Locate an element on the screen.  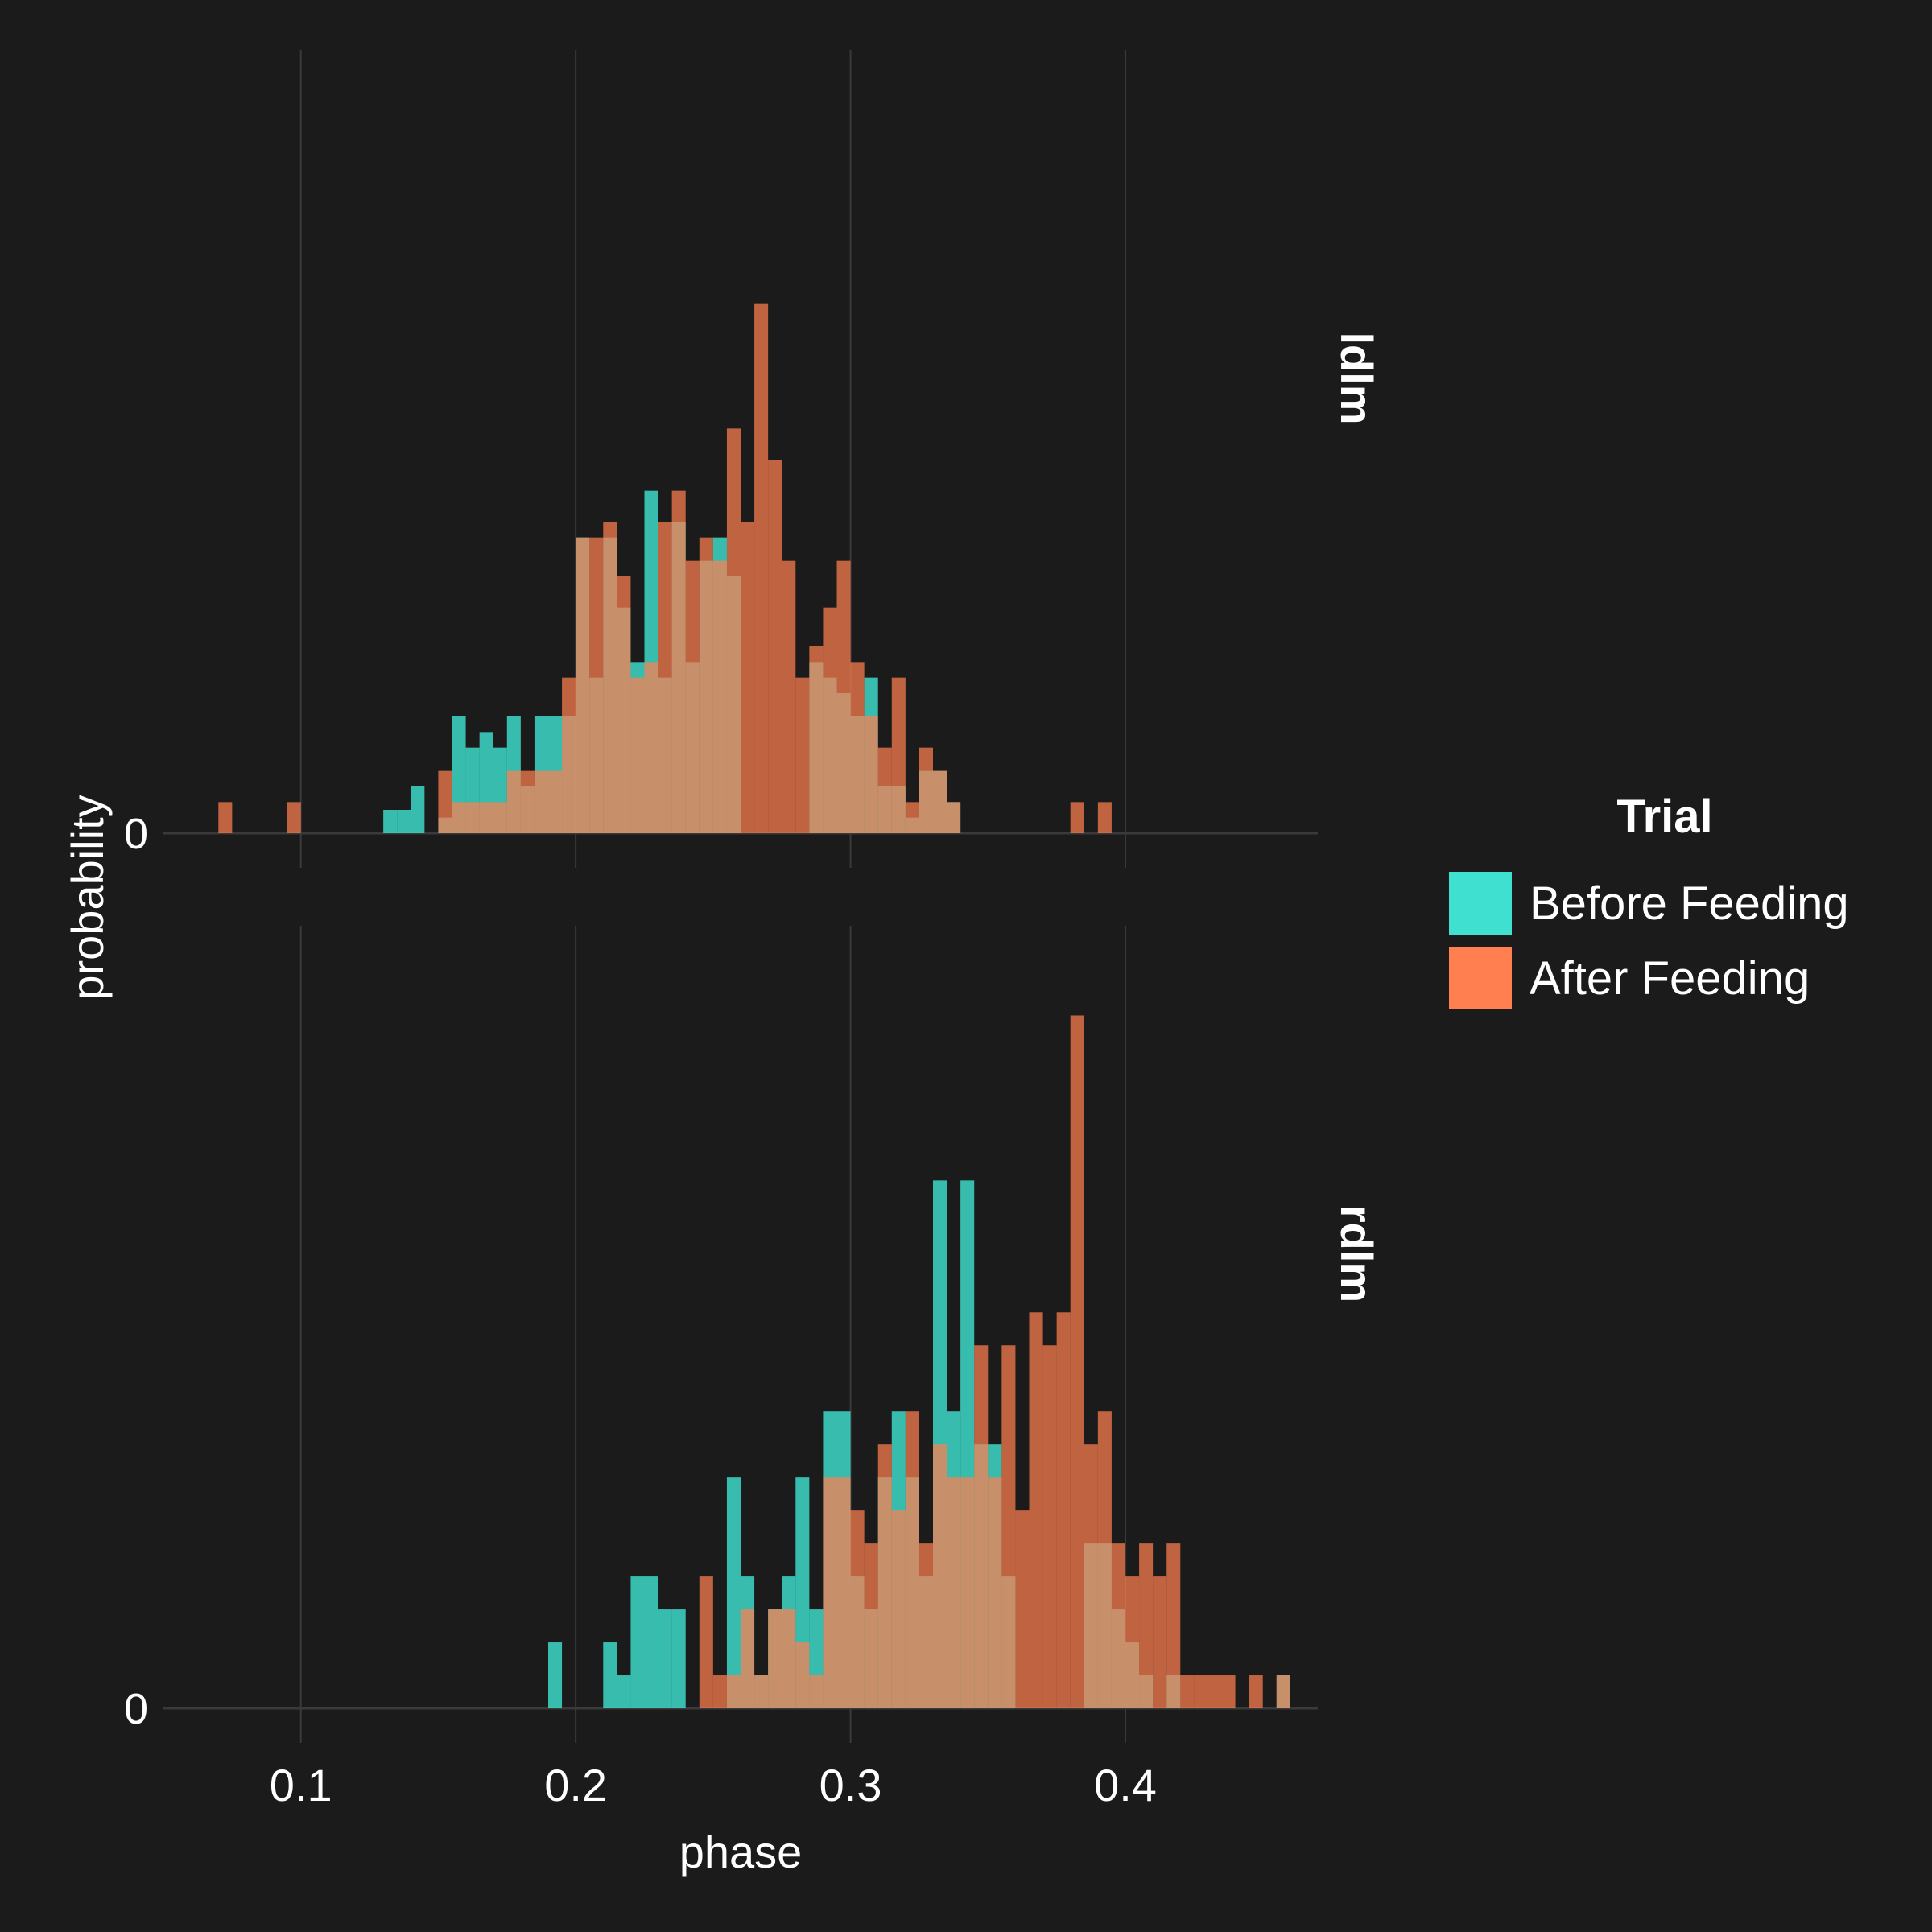
x-axis: 0.1 0.2 0.3 0.4 is located at coordinates (713, 1785).